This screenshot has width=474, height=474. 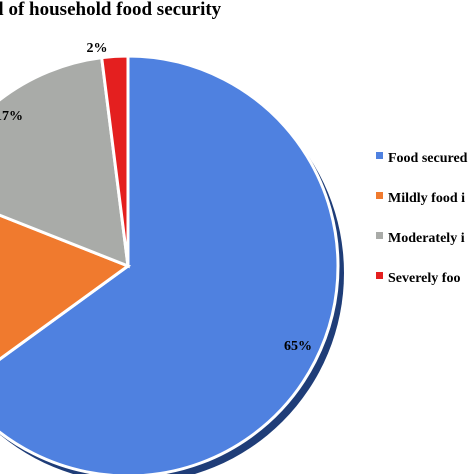 What do you see at coordinates (424, 278) in the screenshot?
I see `legend-label-3: Severely foo` at bounding box center [424, 278].